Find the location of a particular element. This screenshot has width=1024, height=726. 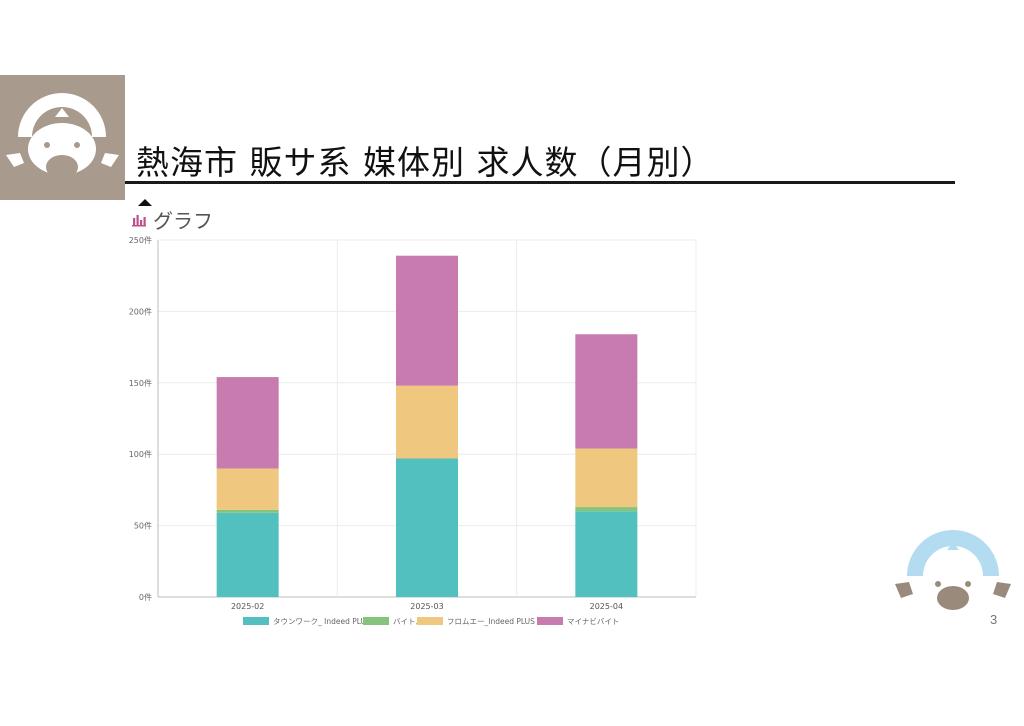

x-tick-label: 2025-02 is located at coordinates (247, 606).